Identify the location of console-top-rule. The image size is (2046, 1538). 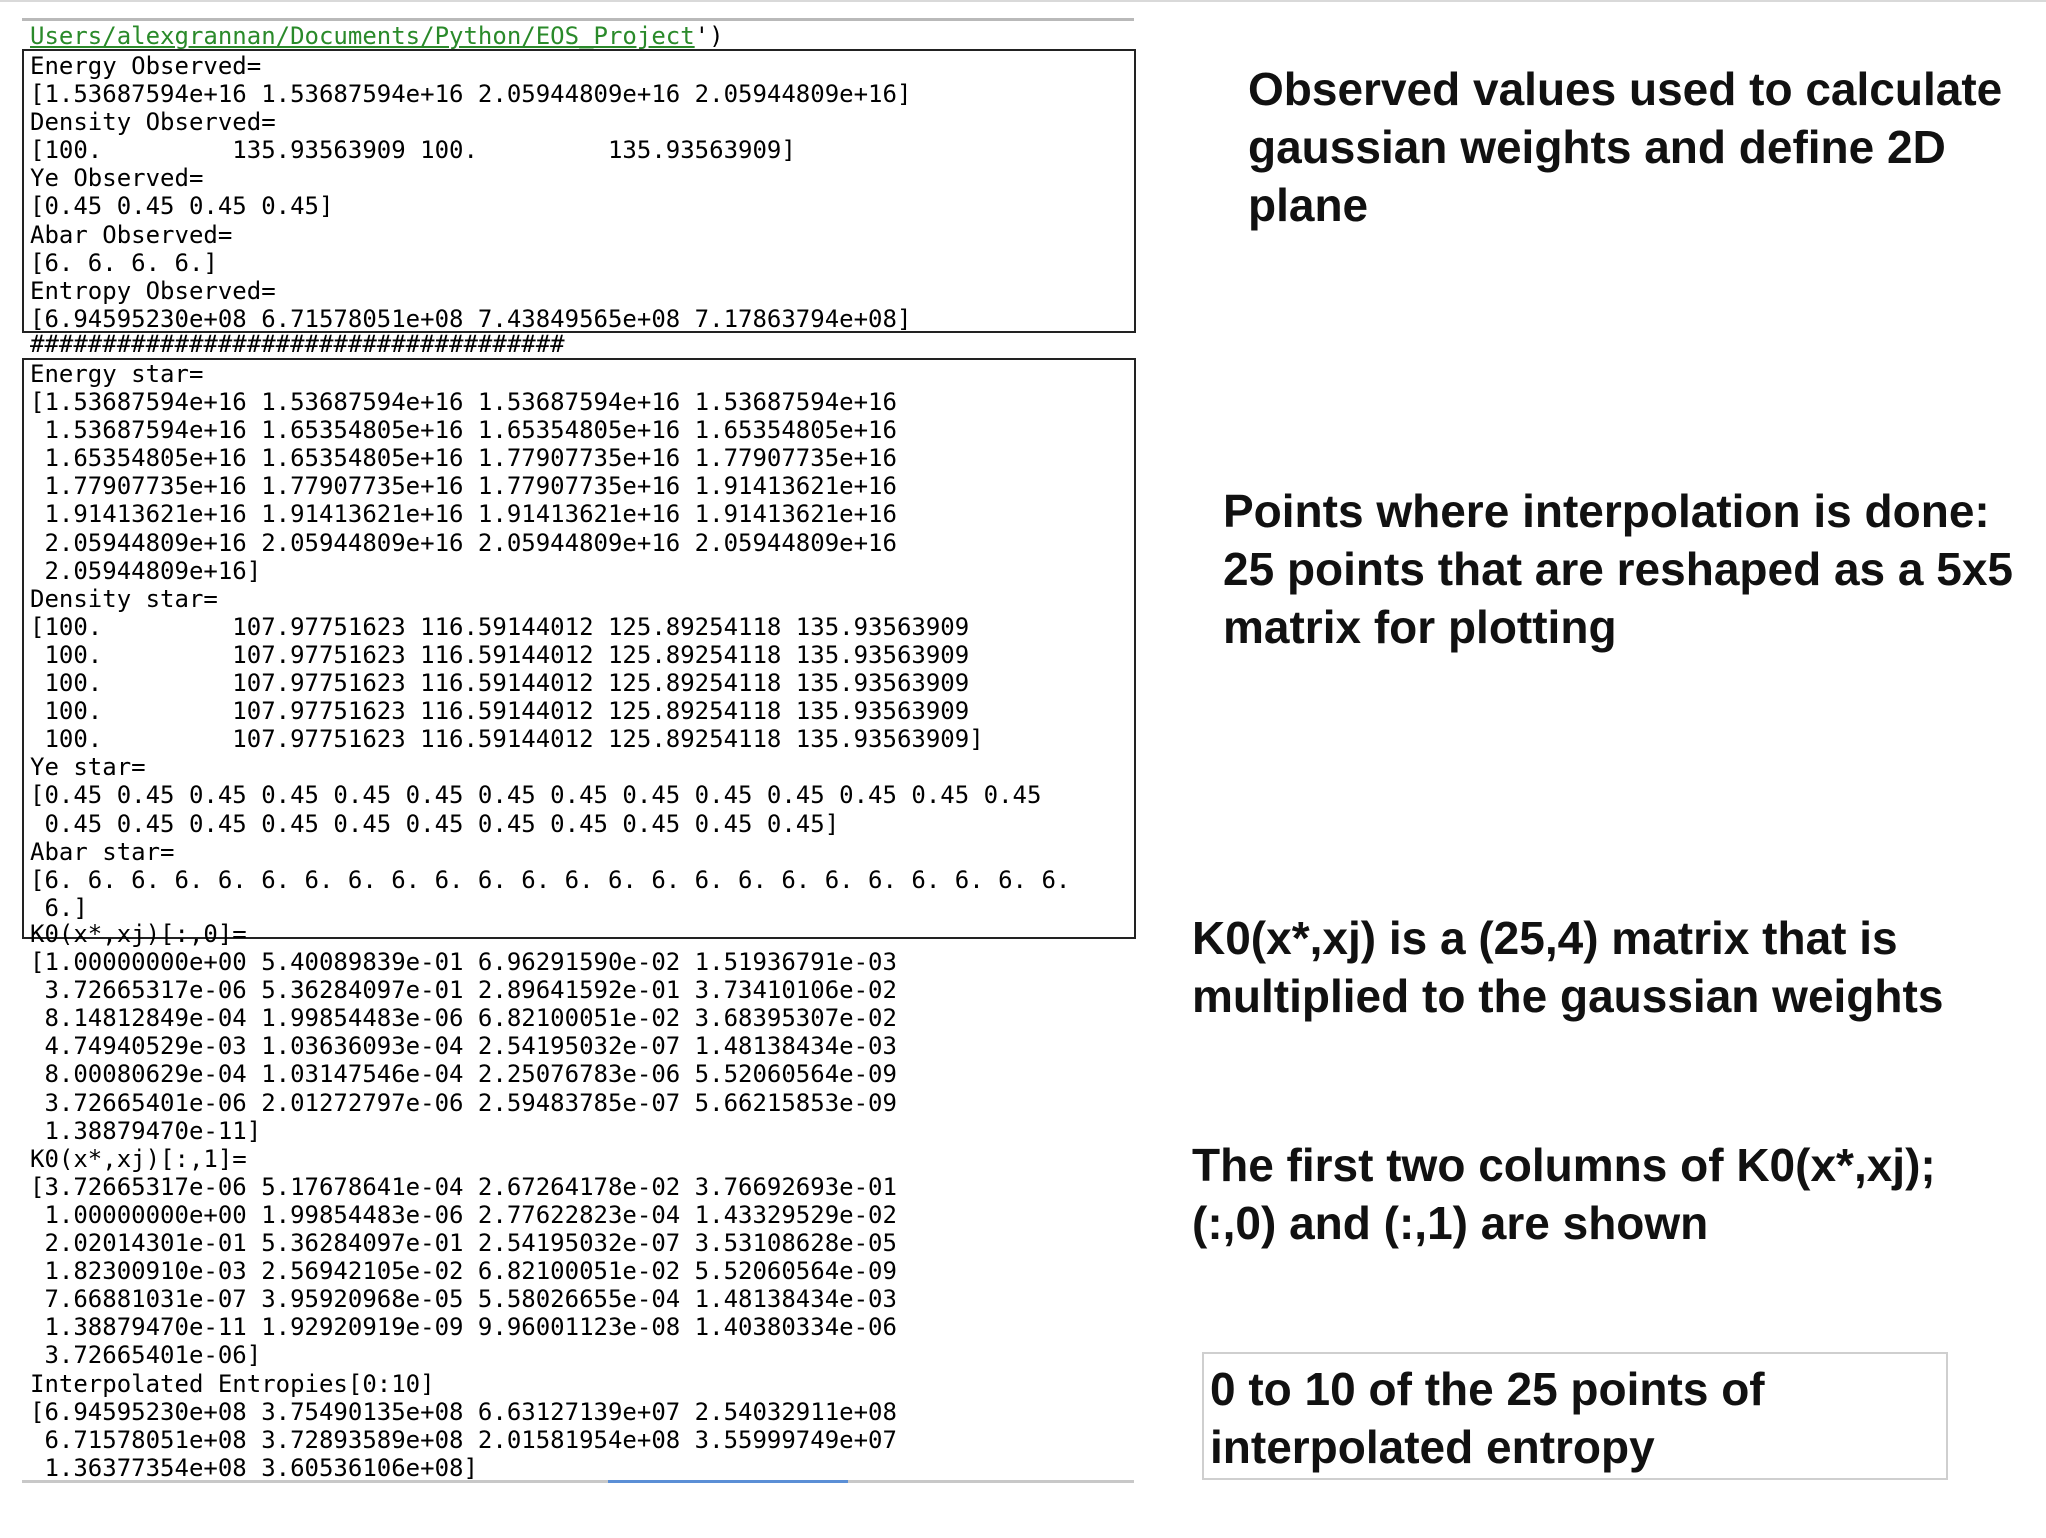
(578, 19).